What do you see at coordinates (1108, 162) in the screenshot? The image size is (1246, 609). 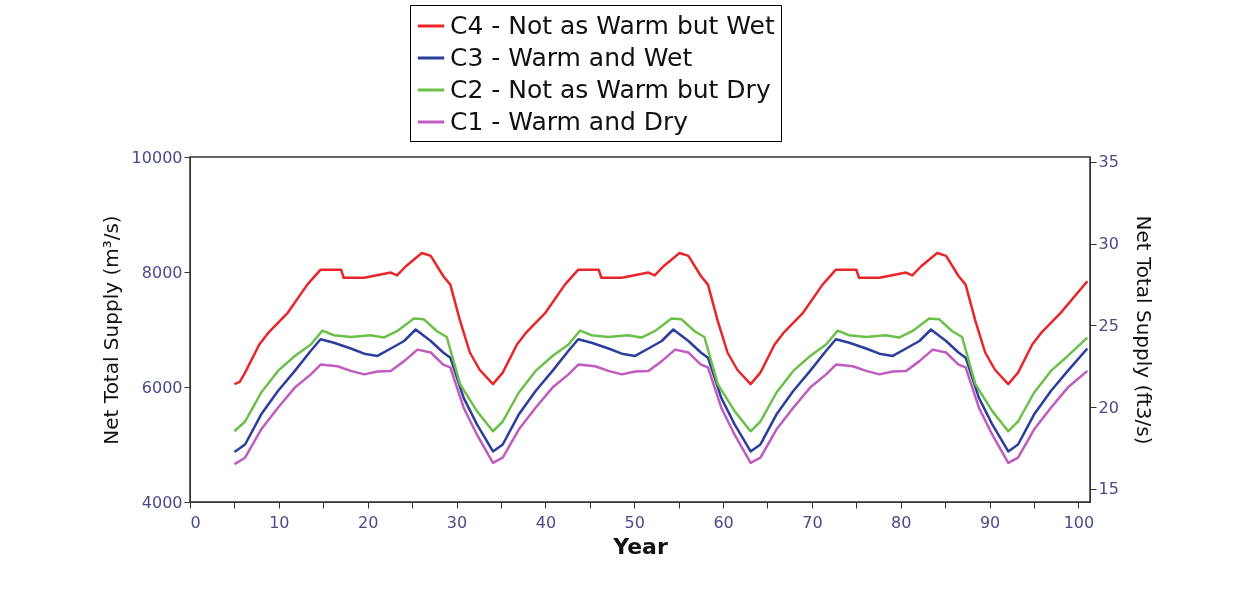 I see `y2-tick-label: 35` at bounding box center [1108, 162].